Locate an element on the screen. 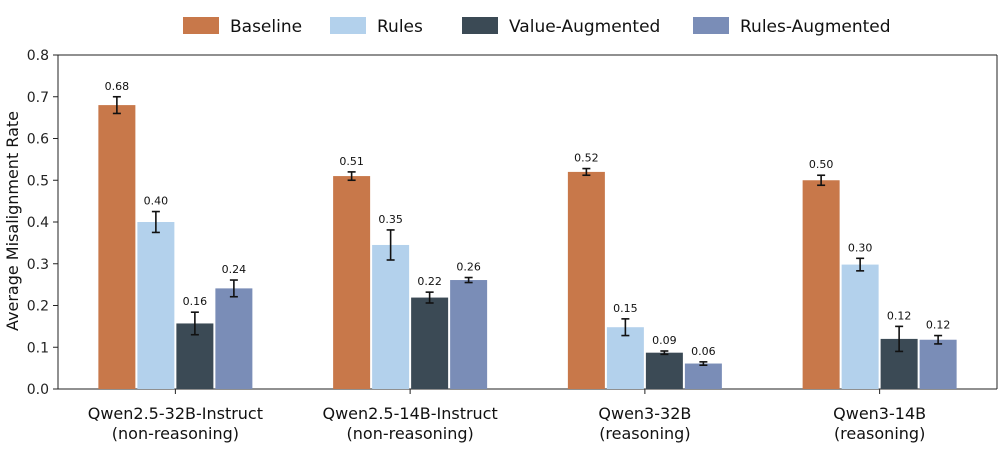  legend-label: Rules is located at coordinates (400, 27).